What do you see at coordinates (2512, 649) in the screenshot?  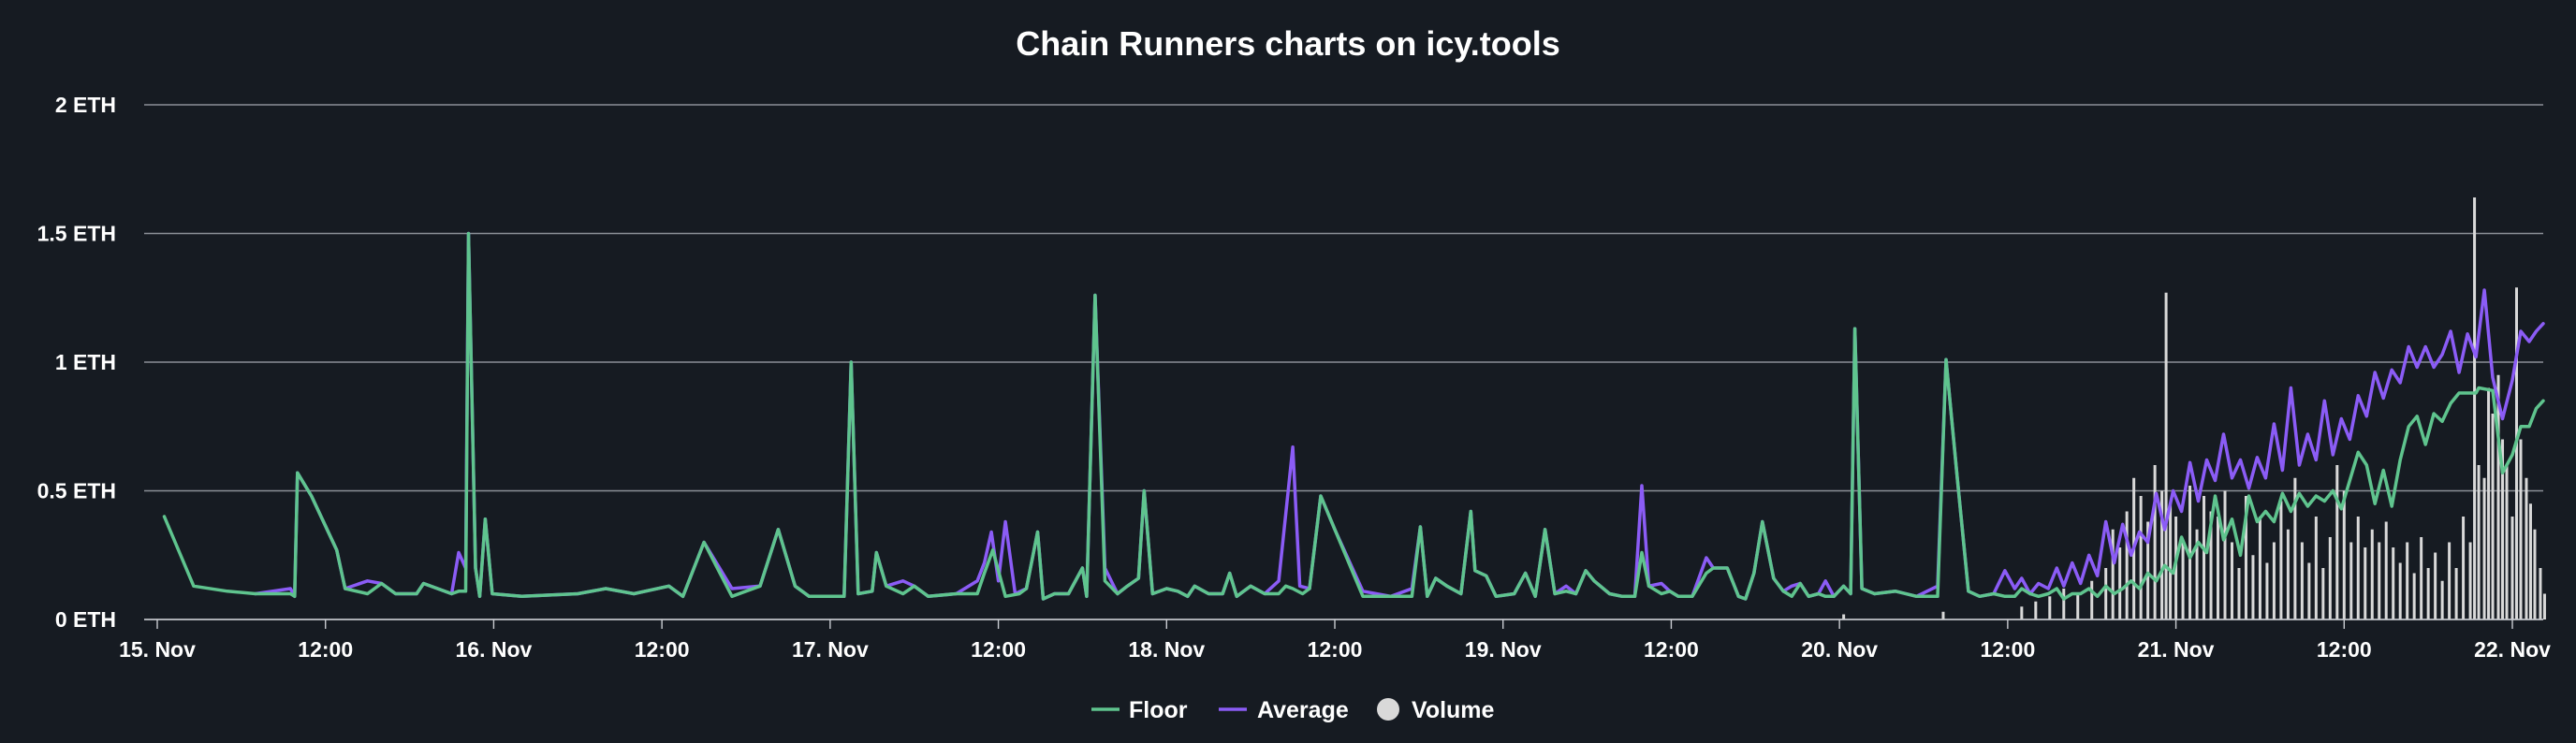 I see `x-tick-label: 22. Nov` at bounding box center [2512, 649].